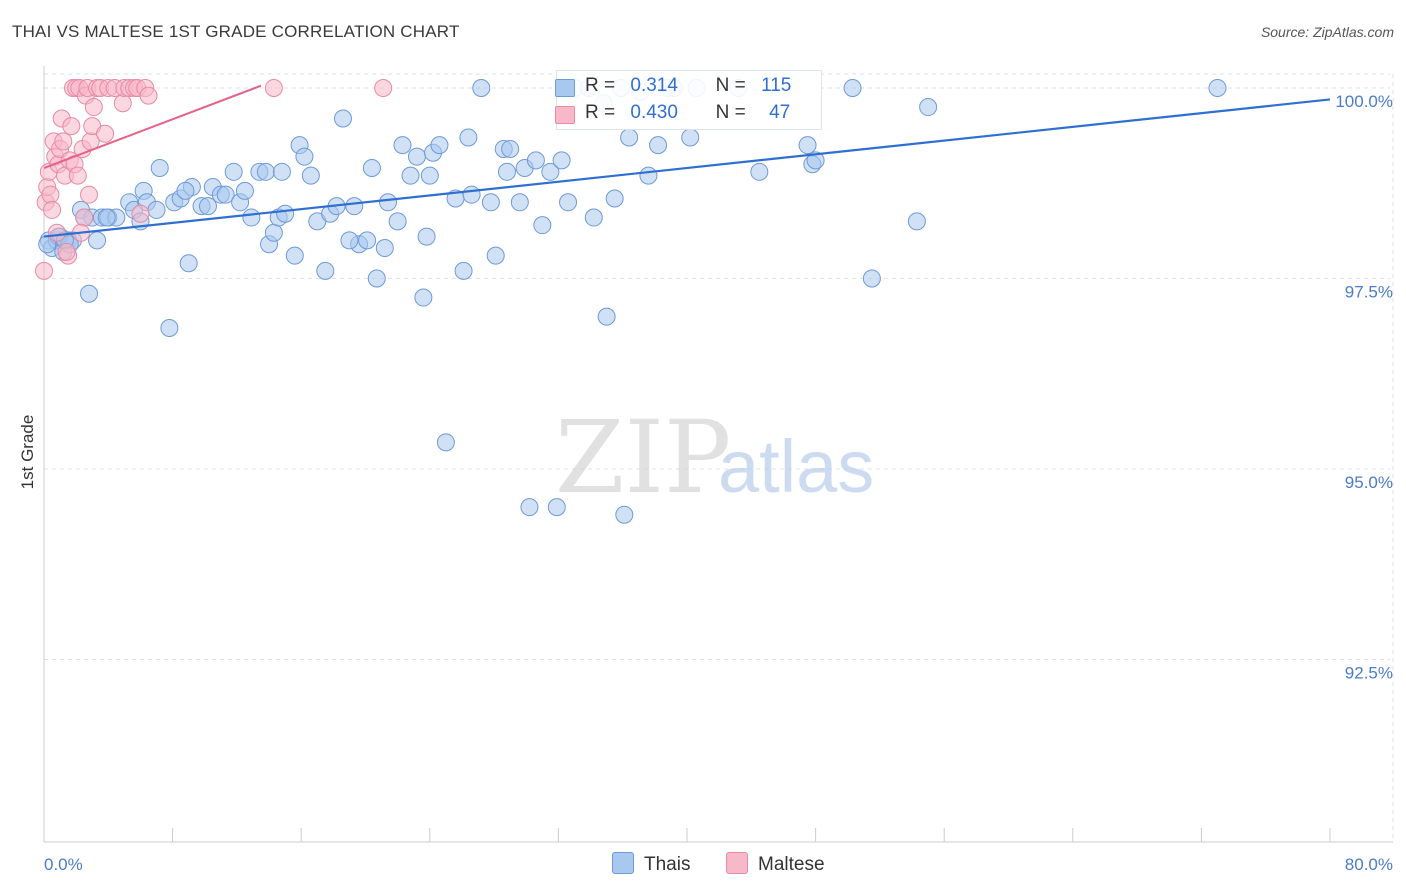 The height and width of the screenshot is (892, 1406). What do you see at coordinates (796, 466) in the screenshot?
I see `watermark-atlas: atlas` at bounding box center [796, 466].